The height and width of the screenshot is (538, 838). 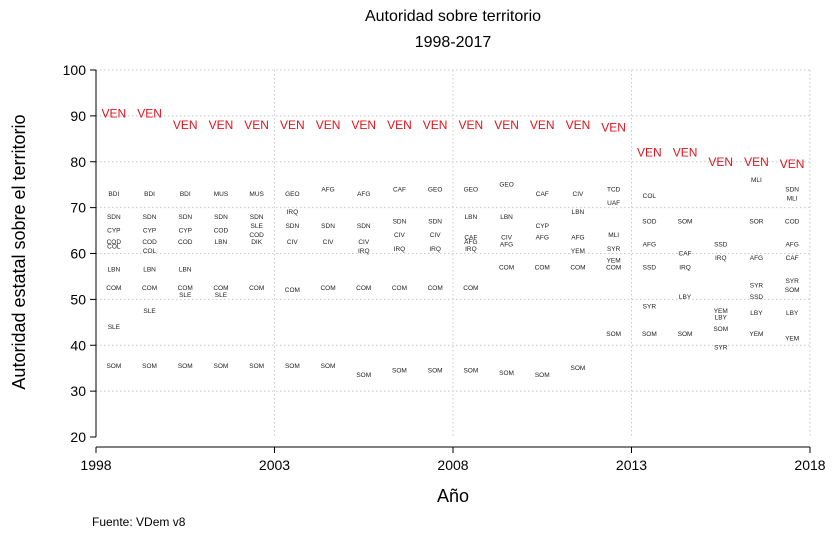 What do you see at coordinates (75, 70) in the screenshot?
I see `y-tick-label: 100` at bounding box center [75, 70].